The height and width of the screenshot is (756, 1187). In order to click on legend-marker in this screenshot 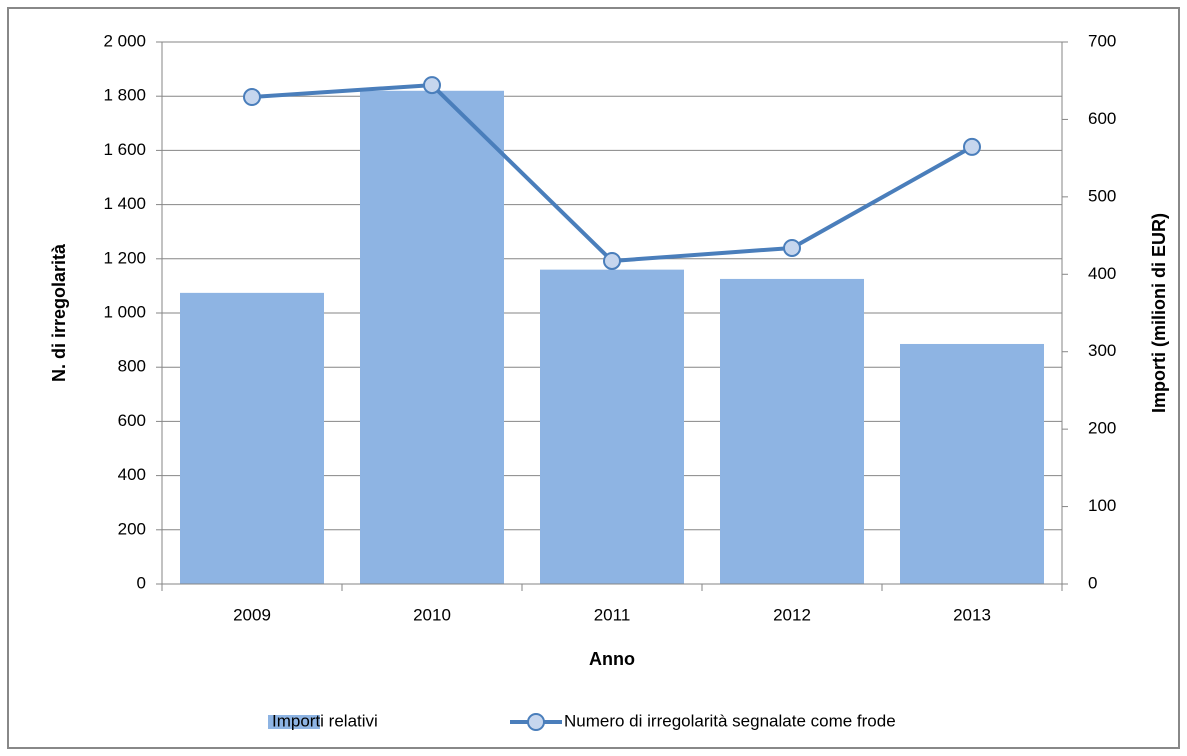, I will do `click(536, 722)`.